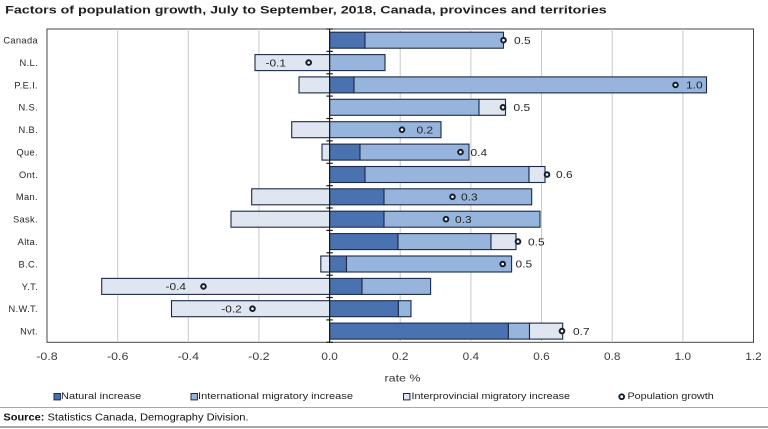  Describe the element at coordinates (28, 242) in the screenshot. I see `svg-text: Alta.` at that location.